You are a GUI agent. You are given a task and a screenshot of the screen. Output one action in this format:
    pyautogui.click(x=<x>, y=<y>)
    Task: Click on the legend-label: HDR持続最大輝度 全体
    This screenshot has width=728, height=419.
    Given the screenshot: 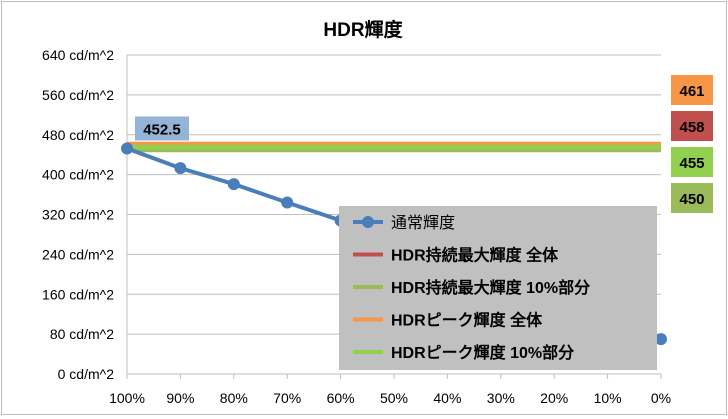 What is the action you would take?
    pyautogui.click(x=475, y=255)
    